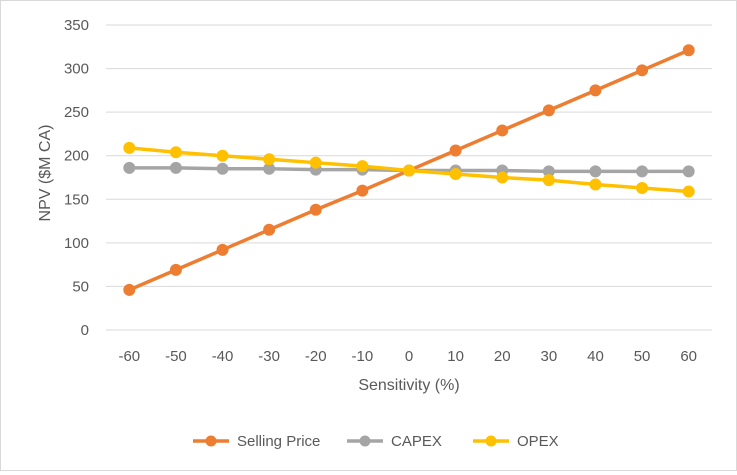  I want to click on y-tick-label: 100, so click(76, 243).